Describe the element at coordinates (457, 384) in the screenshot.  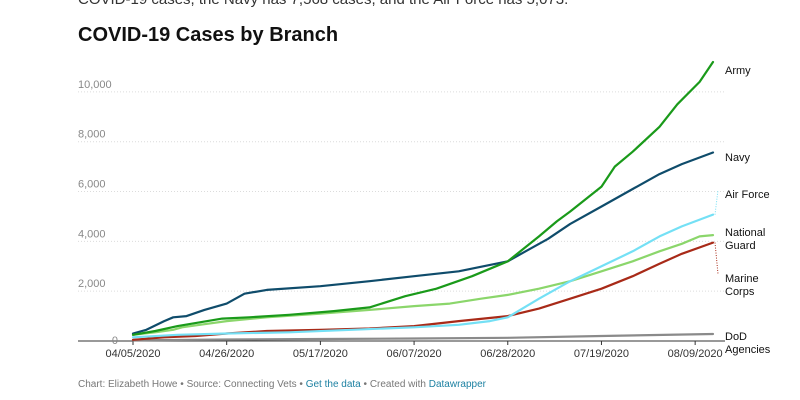
I see `datawrapper-link: Datawrapper` at that location.